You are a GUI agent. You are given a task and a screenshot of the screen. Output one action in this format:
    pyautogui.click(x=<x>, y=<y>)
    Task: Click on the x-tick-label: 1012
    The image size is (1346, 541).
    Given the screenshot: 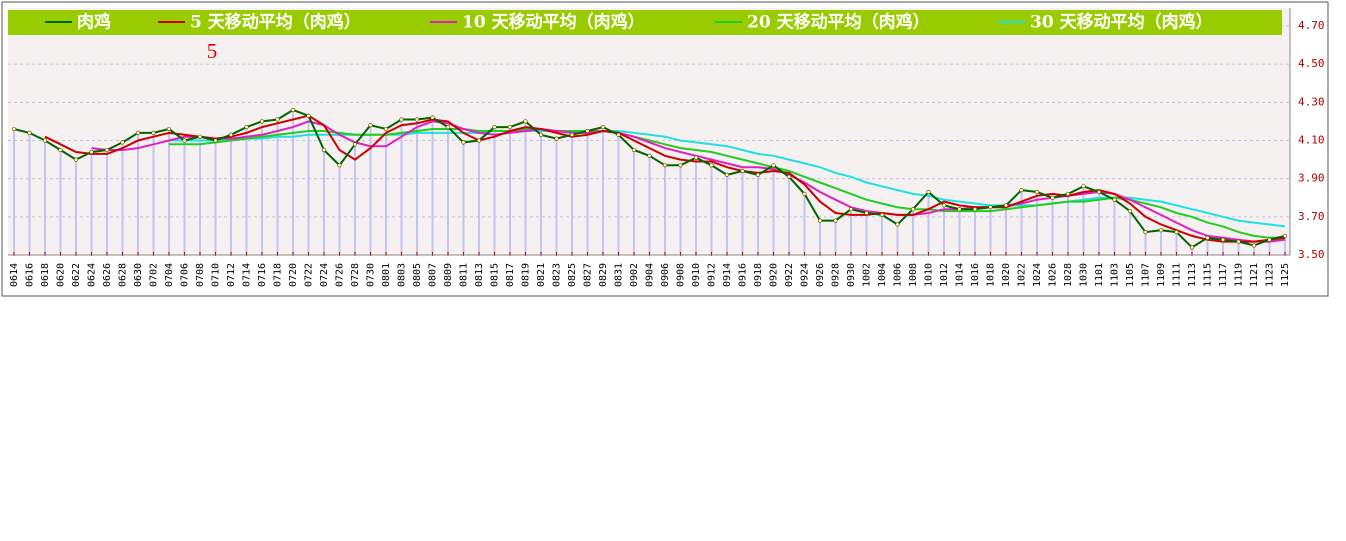 What is the action you would take?
    pyautogui.click(x=944, y=275)
    